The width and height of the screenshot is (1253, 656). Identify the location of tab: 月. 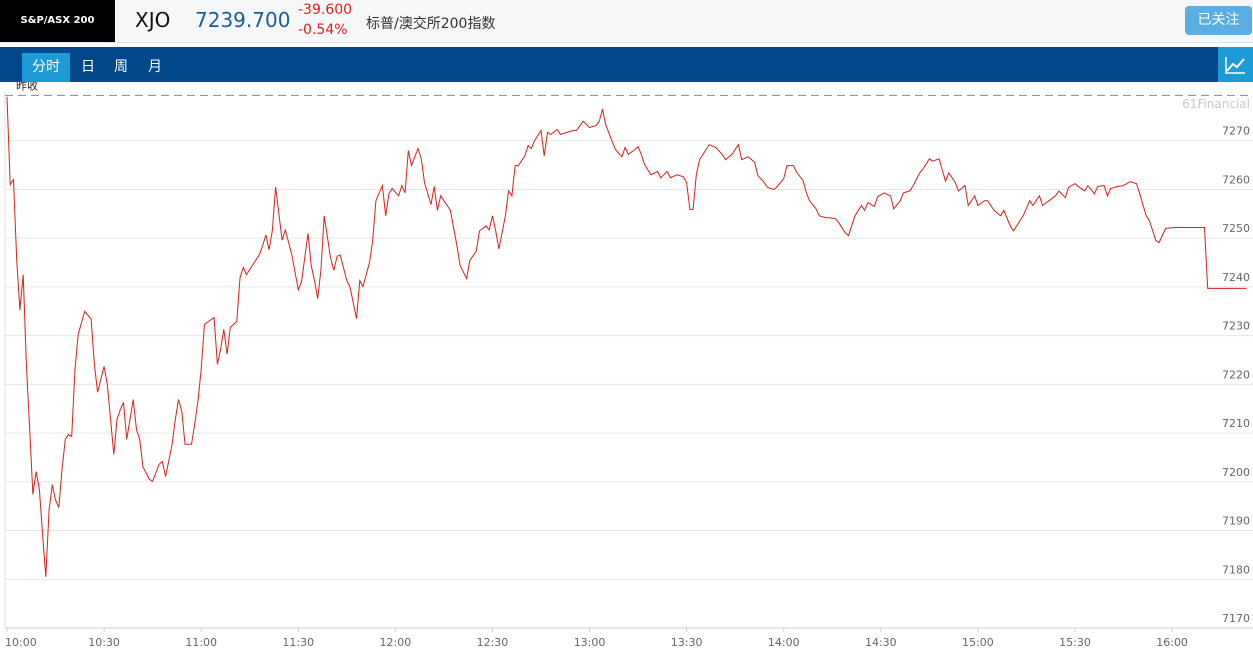
(155, 67).